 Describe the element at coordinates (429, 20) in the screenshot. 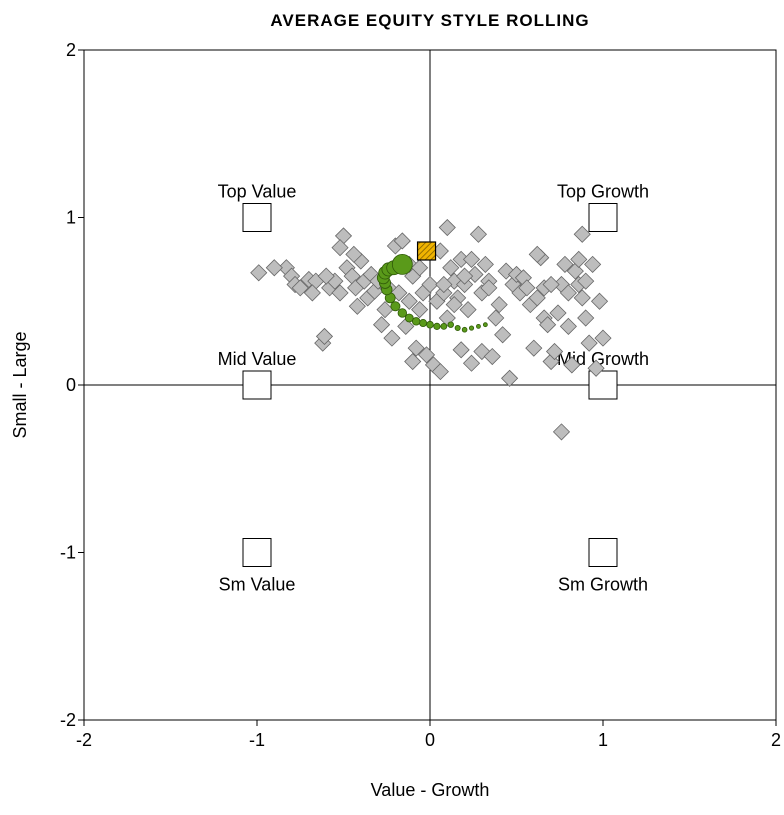

I see `chart-title: AVERAGE EQUITY STYLE ROLLING` at that location.